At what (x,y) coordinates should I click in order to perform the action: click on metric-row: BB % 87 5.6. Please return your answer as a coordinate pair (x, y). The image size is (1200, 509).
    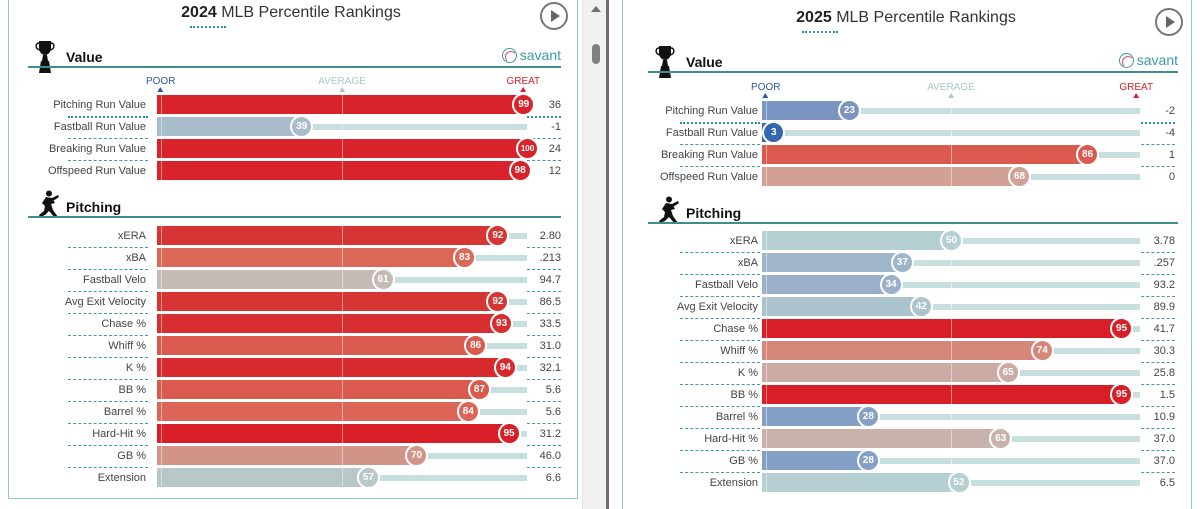
    Looking at the image, I should click on (291, 389).